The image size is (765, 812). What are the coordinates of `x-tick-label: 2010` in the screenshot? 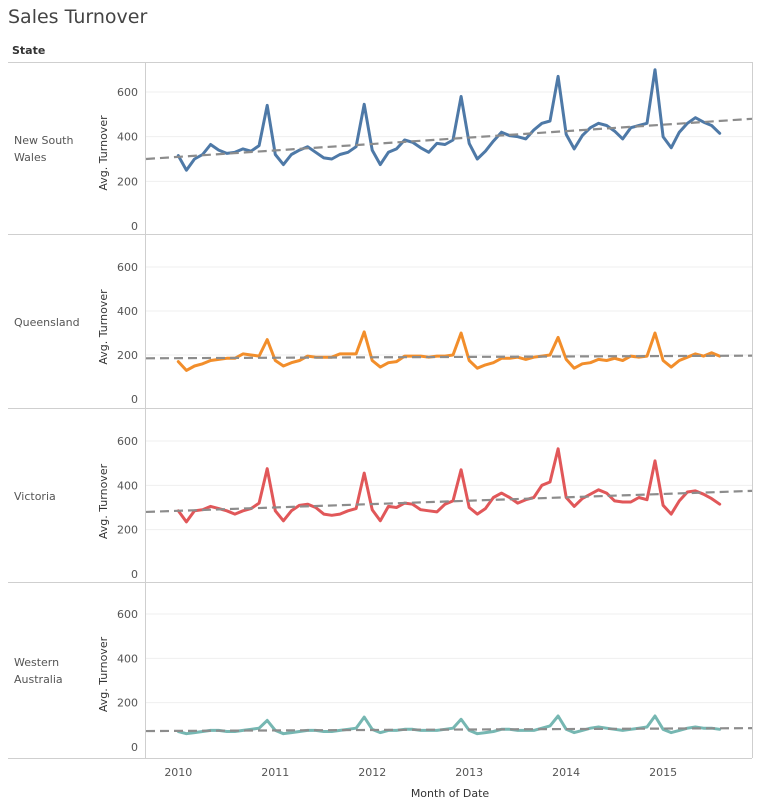 It's located at (178, 772).